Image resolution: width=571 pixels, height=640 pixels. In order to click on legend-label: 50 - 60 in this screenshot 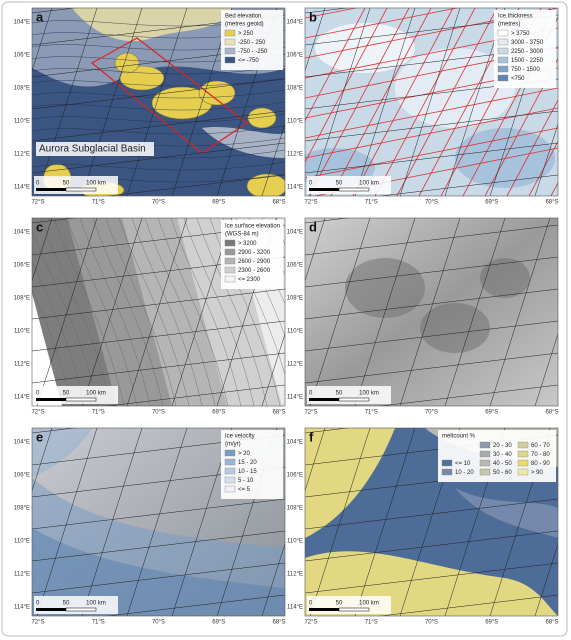, I will do `click(502, 473)`.